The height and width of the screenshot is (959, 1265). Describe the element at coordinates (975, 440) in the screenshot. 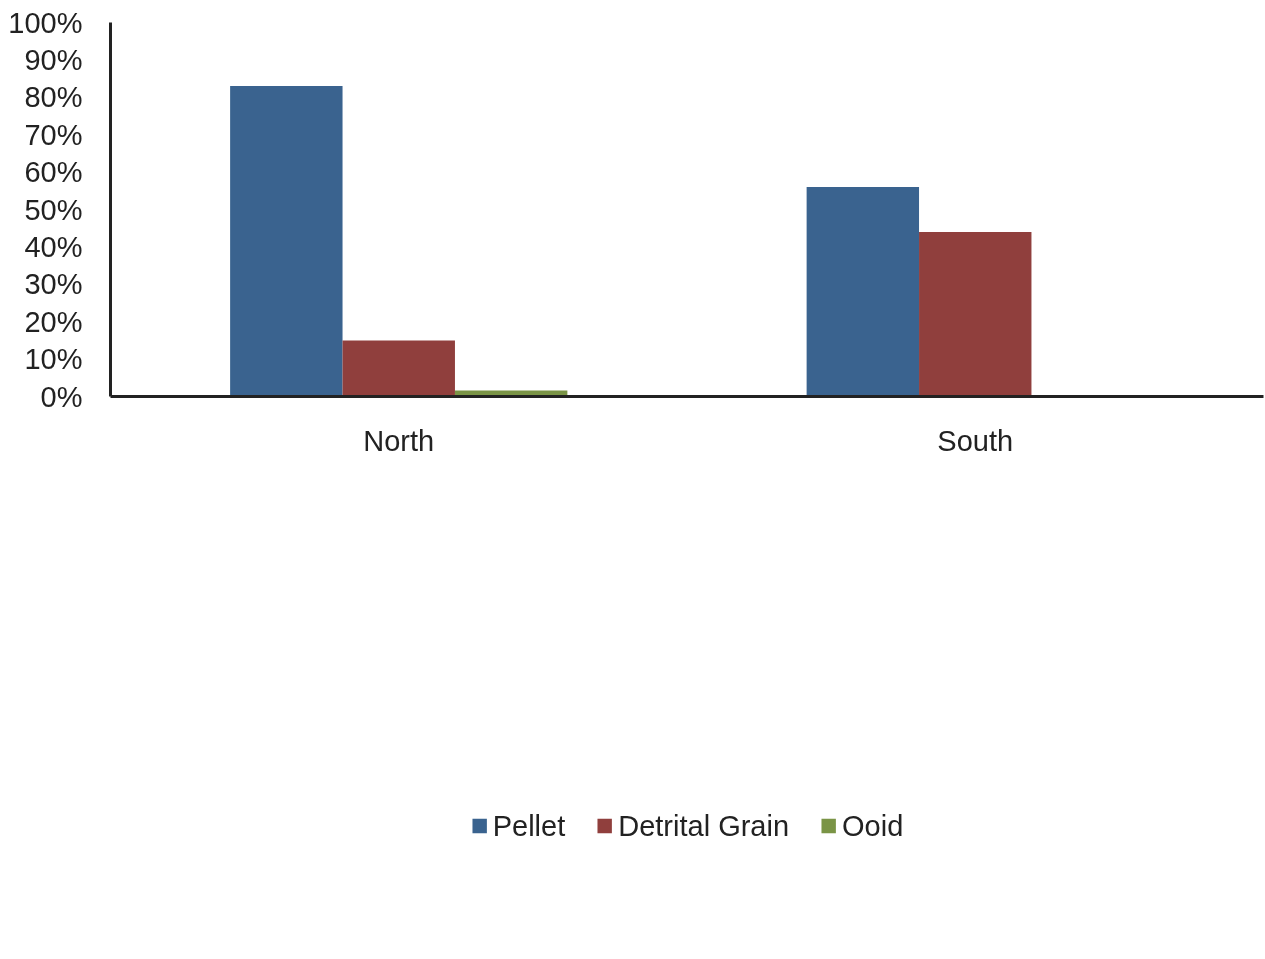

I see `x-tick-label: South` at that location.